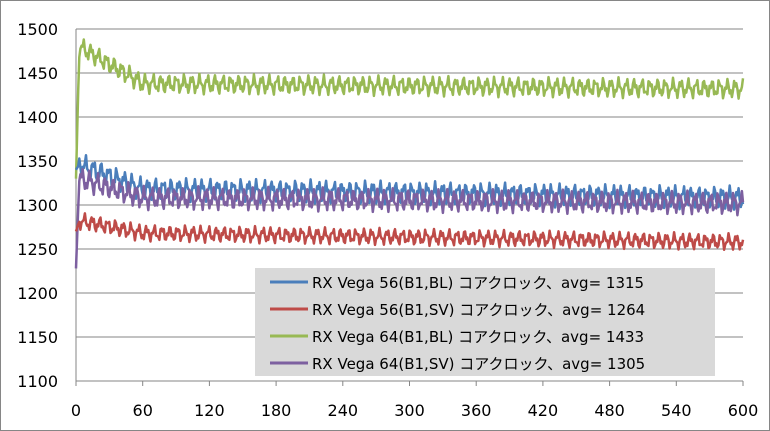  Describe the element at coordinates (76, 410) in the screenshot. I see `x-tick-label: 0` at that location.